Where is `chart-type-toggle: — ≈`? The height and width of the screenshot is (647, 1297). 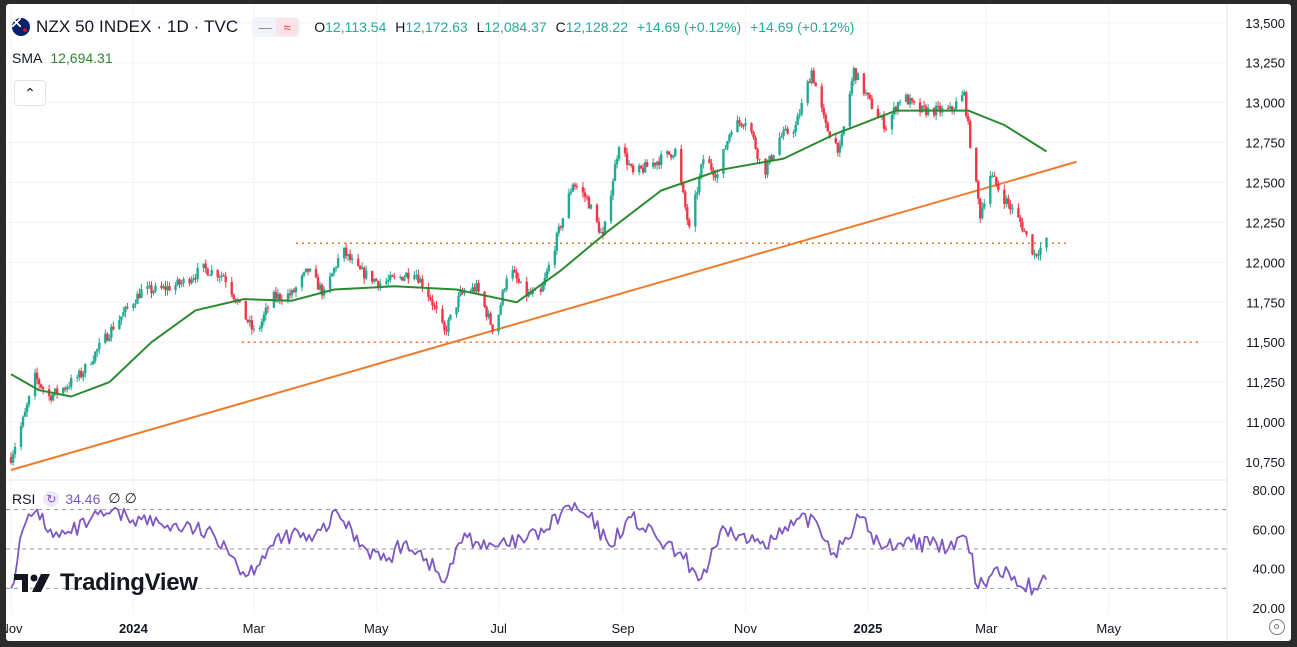
chart-type-toggle: — ≈ is located at coordinates (276, 27).